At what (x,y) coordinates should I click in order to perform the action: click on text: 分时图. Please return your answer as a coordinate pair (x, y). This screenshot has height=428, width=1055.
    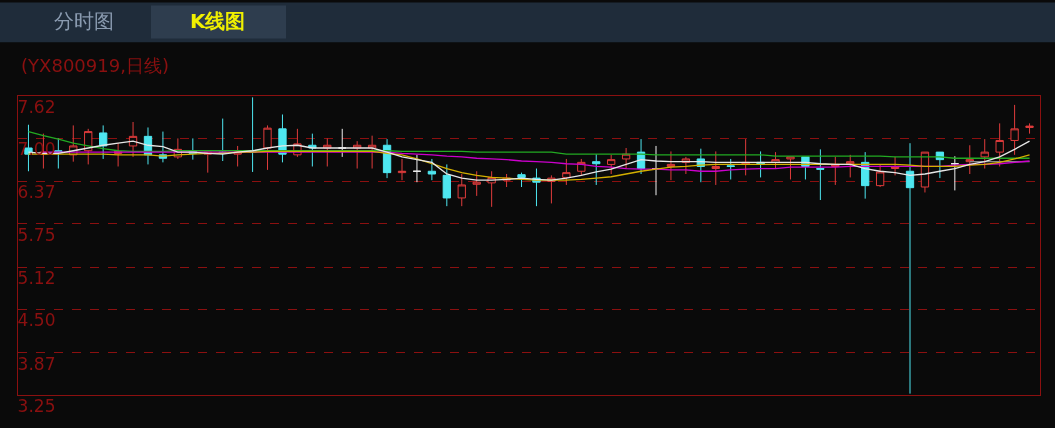
    Looking at the image, I should click on (84, 21).